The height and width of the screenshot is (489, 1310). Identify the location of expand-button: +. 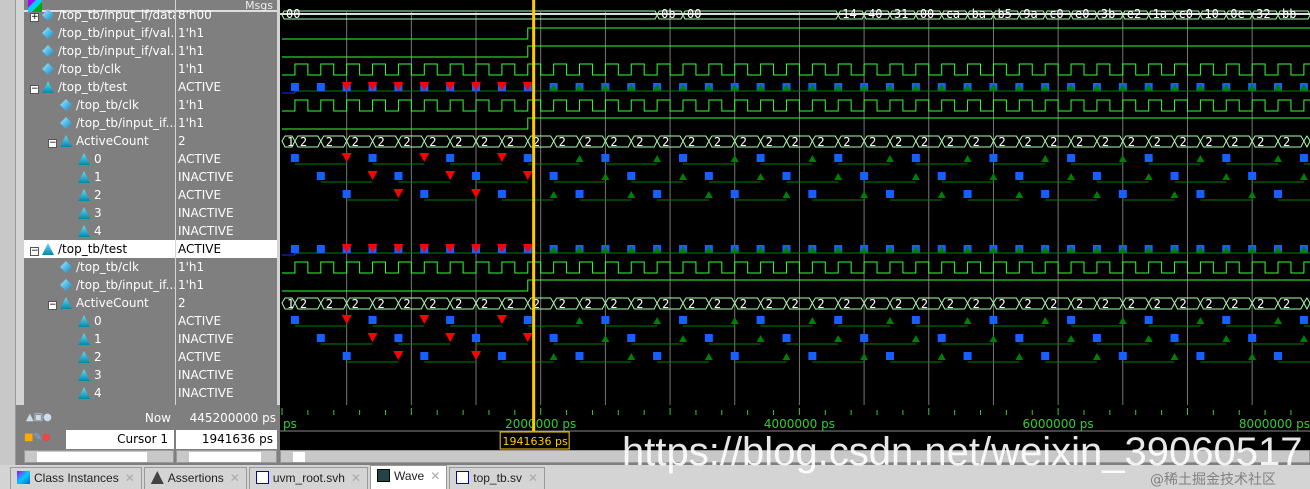
(34, 17).